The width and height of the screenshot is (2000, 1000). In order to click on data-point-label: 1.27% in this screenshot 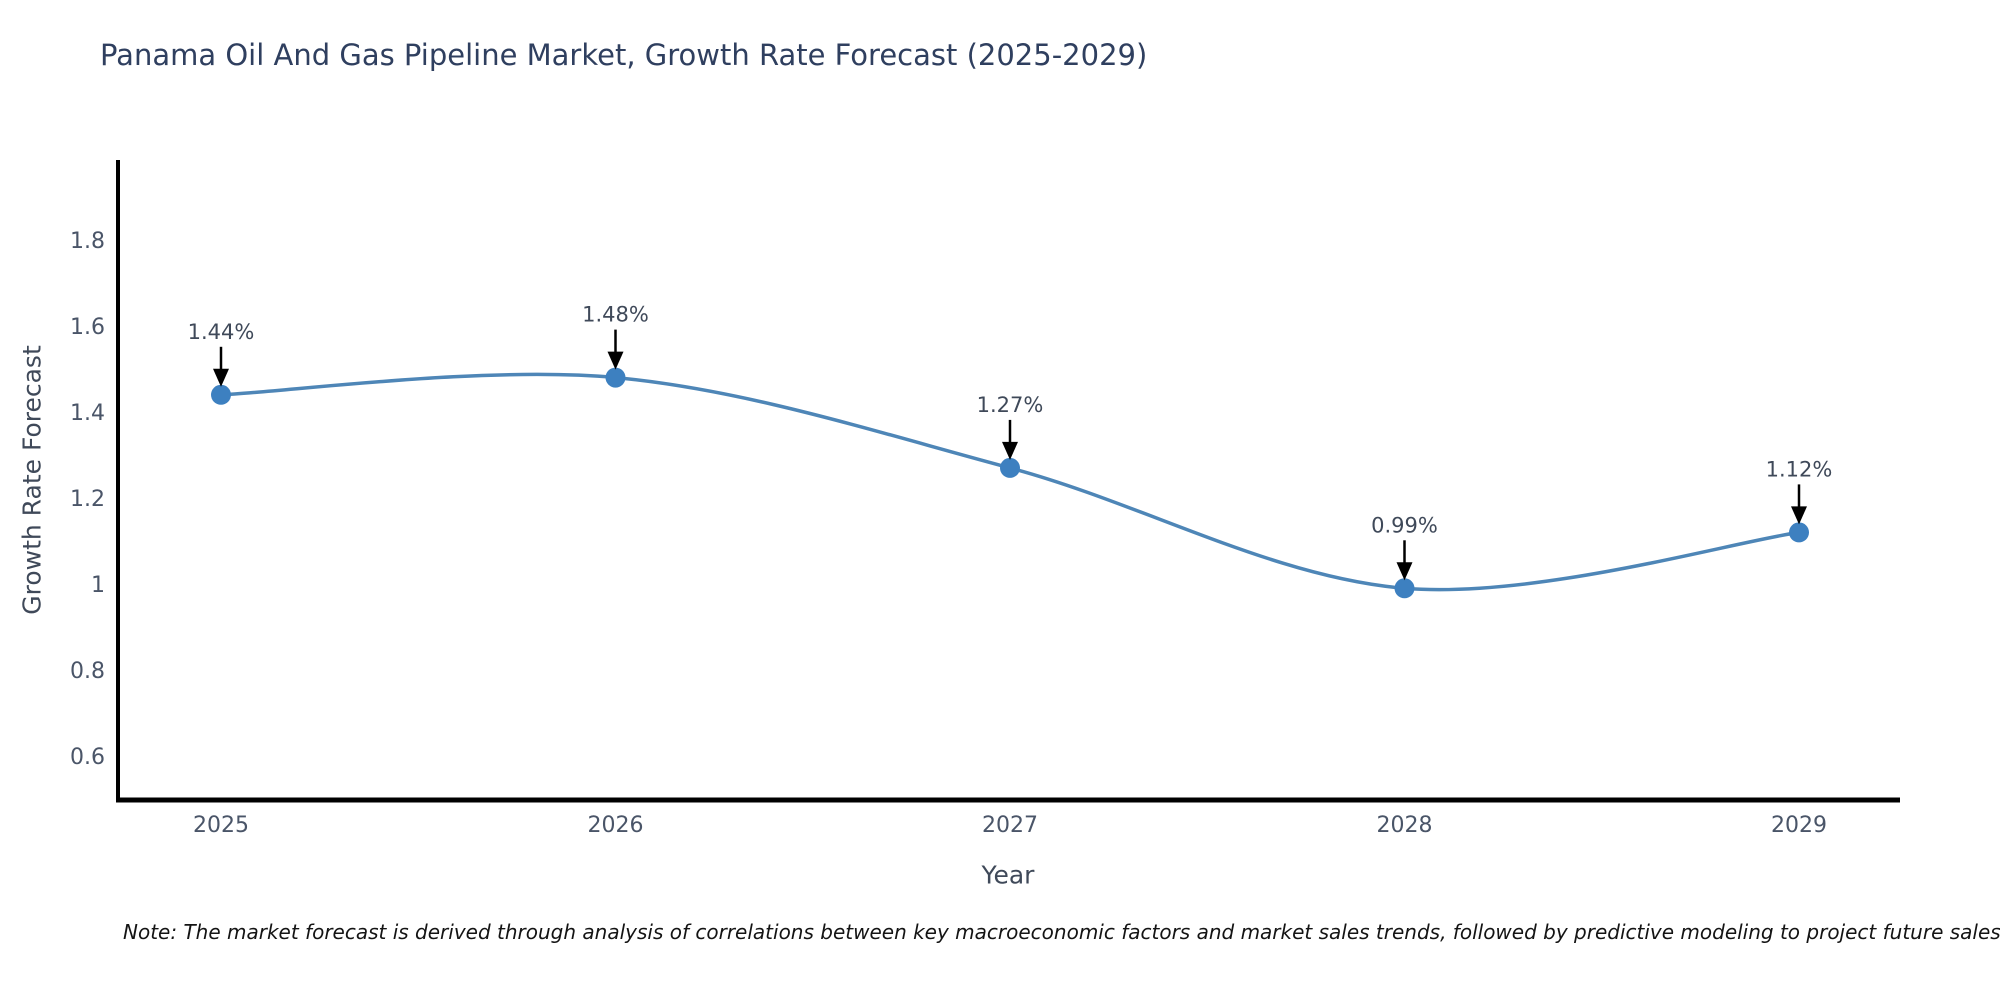, I will do `click(1010, 405)`.